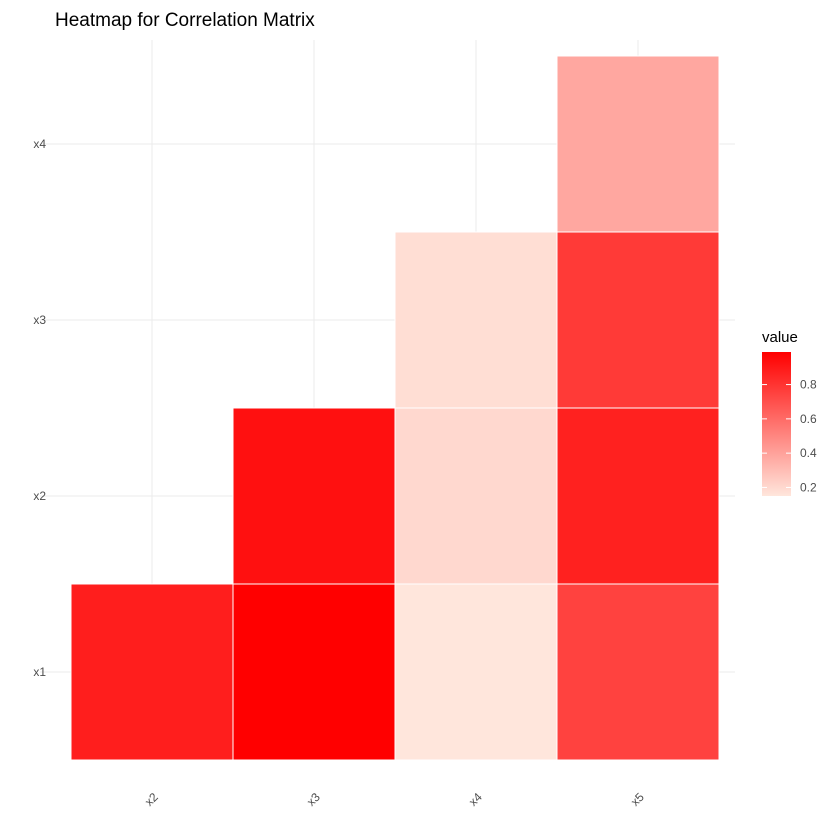  What do you see at coordinates (39, 144) in the screenshot?
I see `y-tick-label: x4` at bounding box center [39, 144].